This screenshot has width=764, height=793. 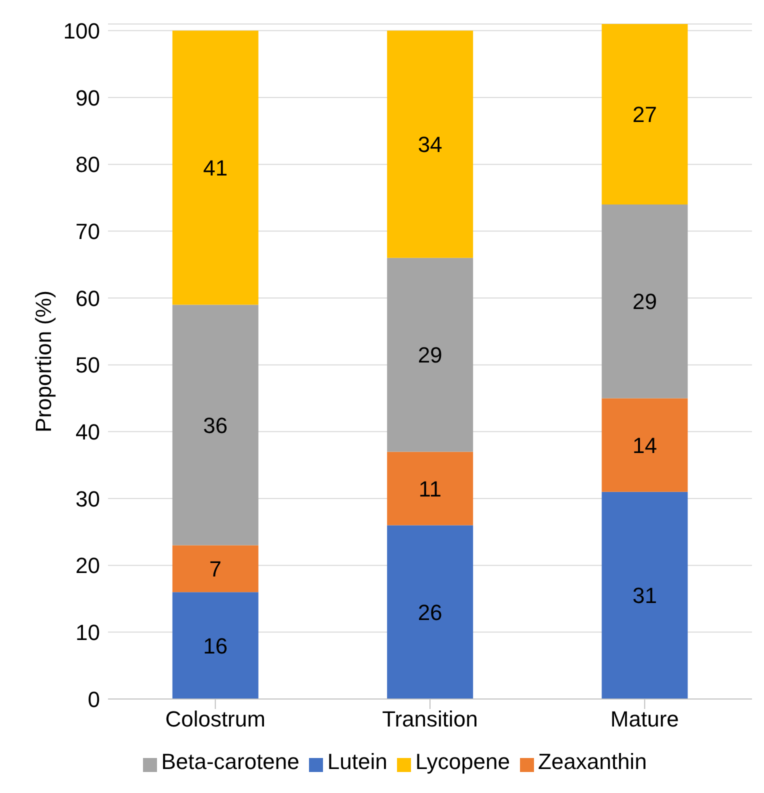 What do you see at coordinates (88, 298) in the screenshot?
I see `y-tick-label: 60` at bounding box center [88, 298].